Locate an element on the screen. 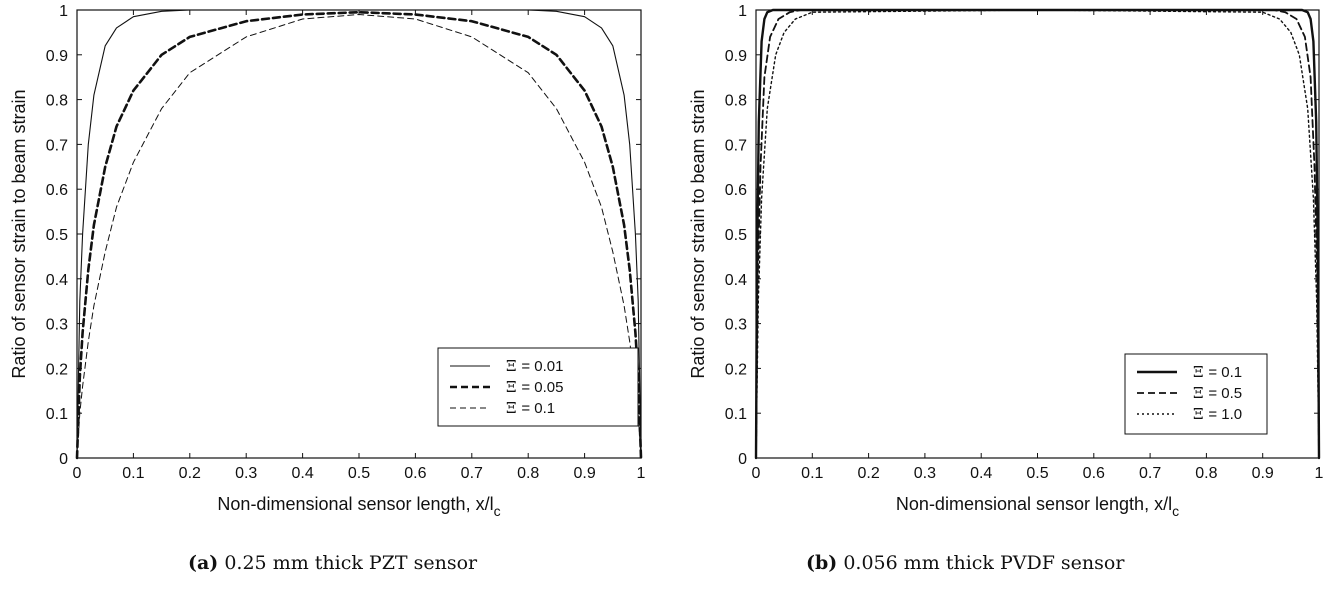 The image size is (1338, 589). legend-value: = 0.01 is located at coordinates (542, 366).